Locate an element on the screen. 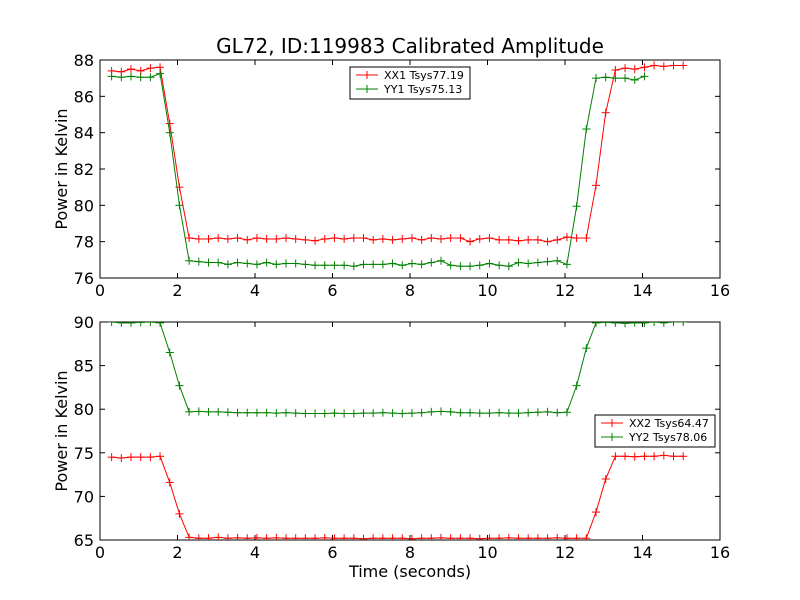 Image resolution: width=800 pixels, height=600 pixels. y-tick-label: 84 is located at coordinates (84, 133).